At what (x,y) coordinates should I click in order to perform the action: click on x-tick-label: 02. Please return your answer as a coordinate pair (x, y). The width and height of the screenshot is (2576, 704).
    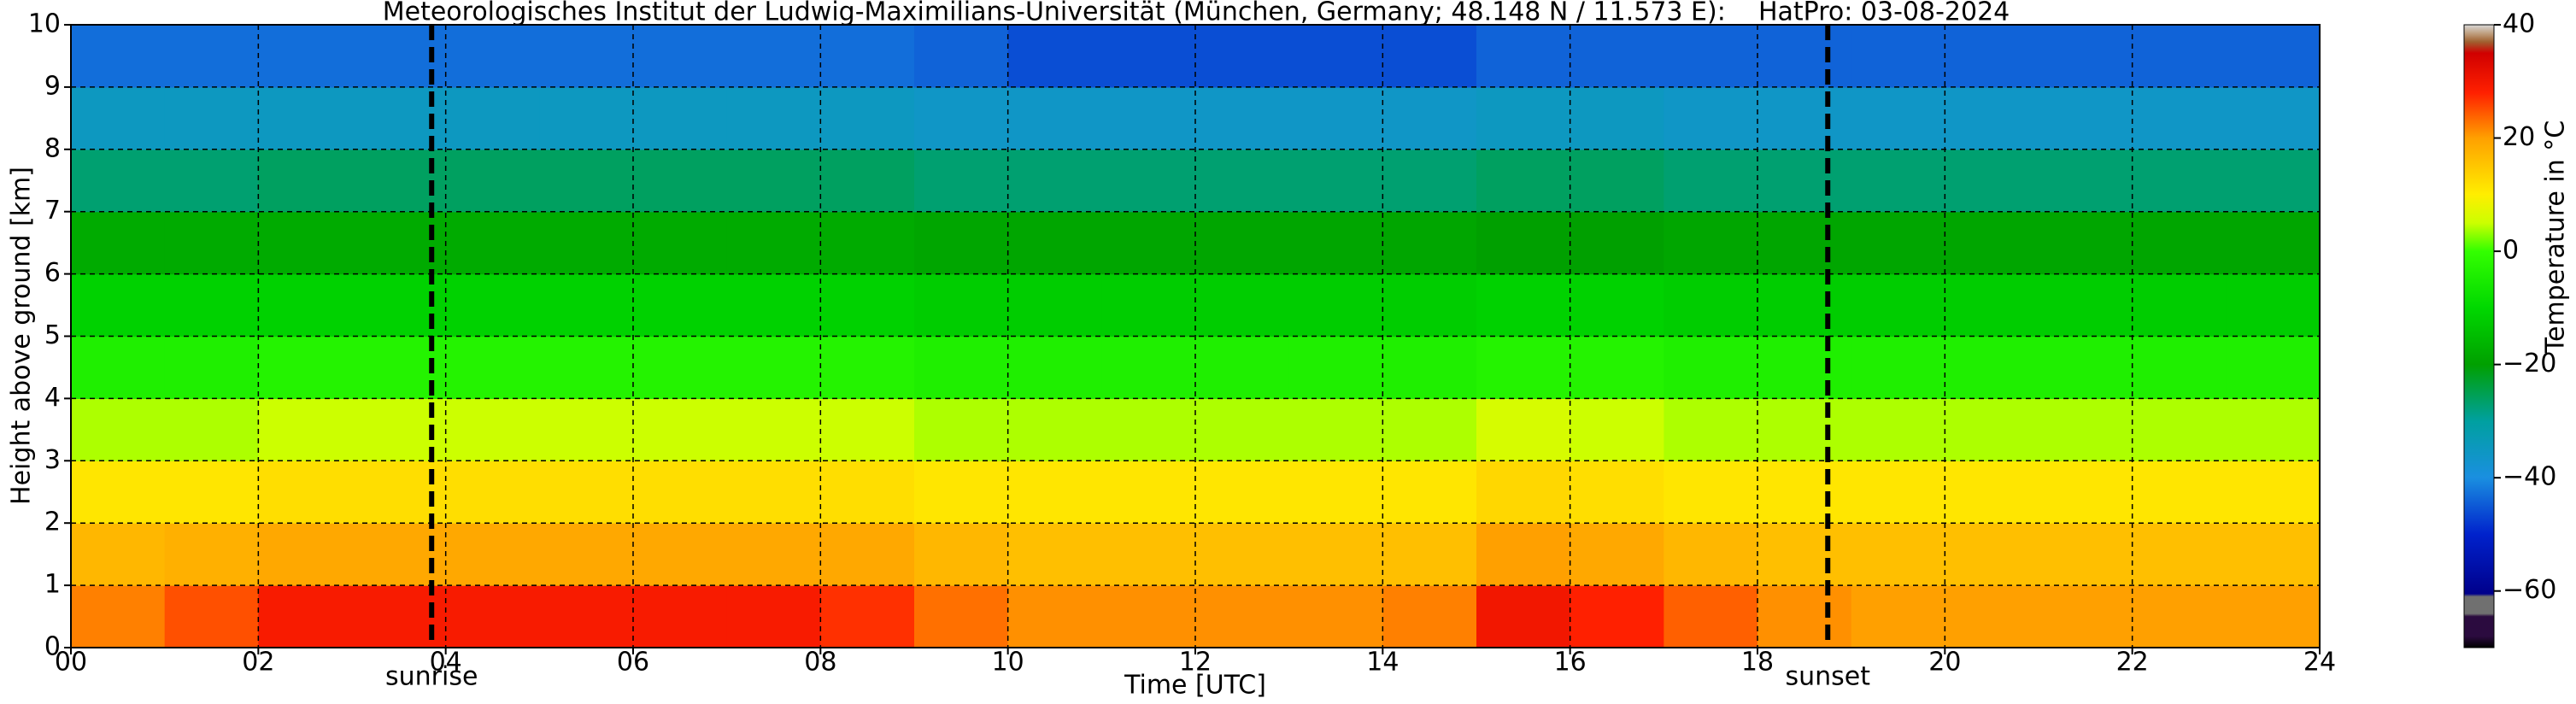
    Looking at the image, I should click on (258, 663).